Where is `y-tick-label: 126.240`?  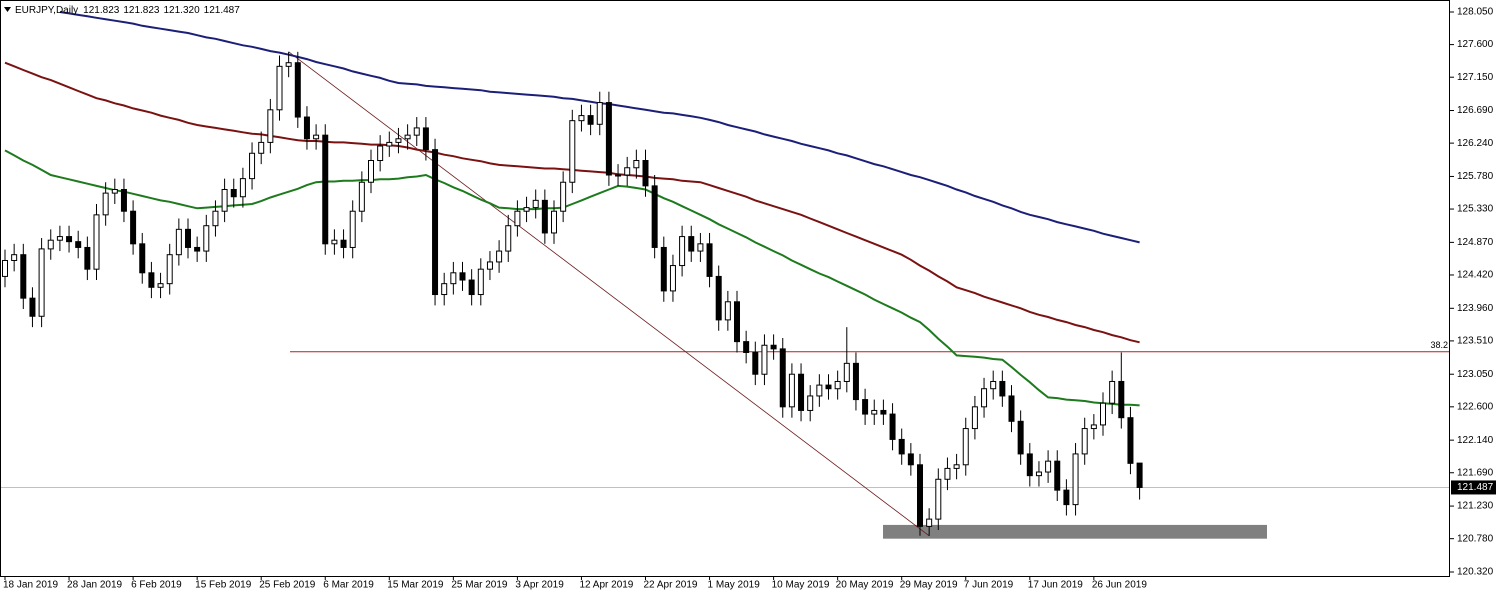 y-tick-label: 126.240 is located at coordinates (1475, 143).